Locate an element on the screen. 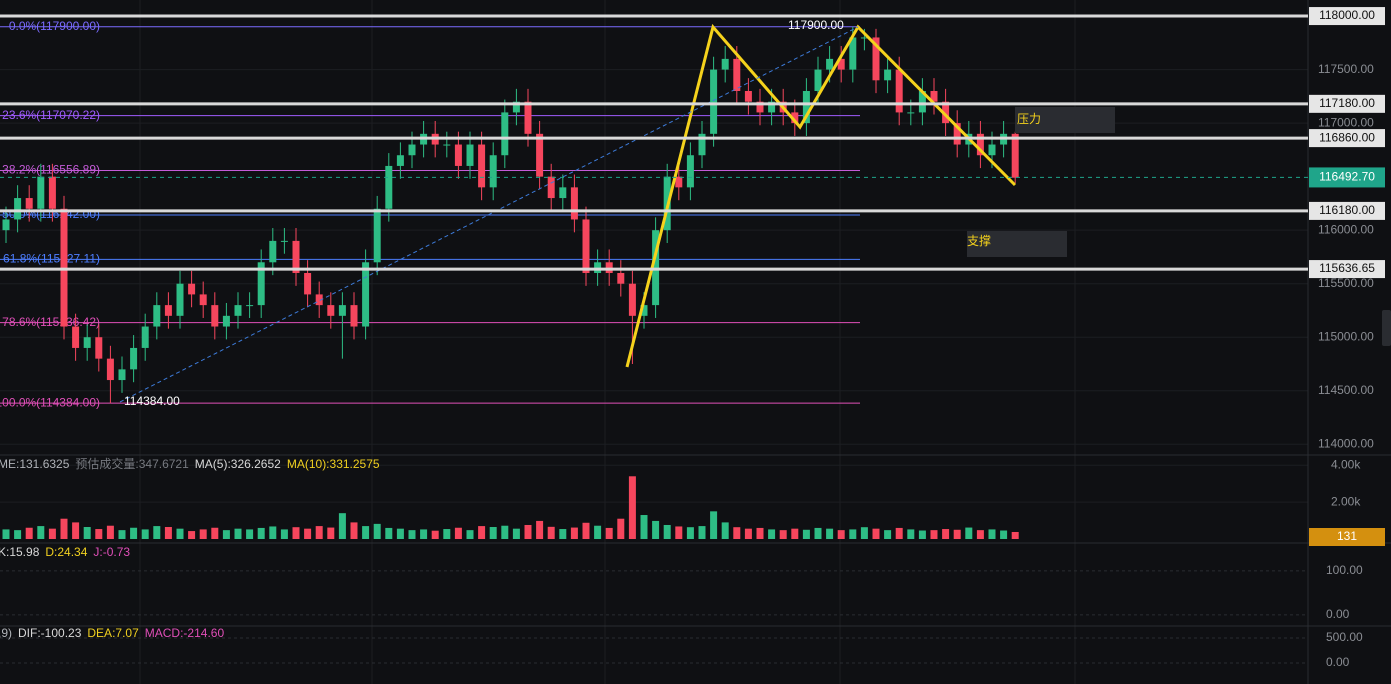 The width and height of the screenshot is (1391, 684). volume-tag is located at coordinates (1347, 537).